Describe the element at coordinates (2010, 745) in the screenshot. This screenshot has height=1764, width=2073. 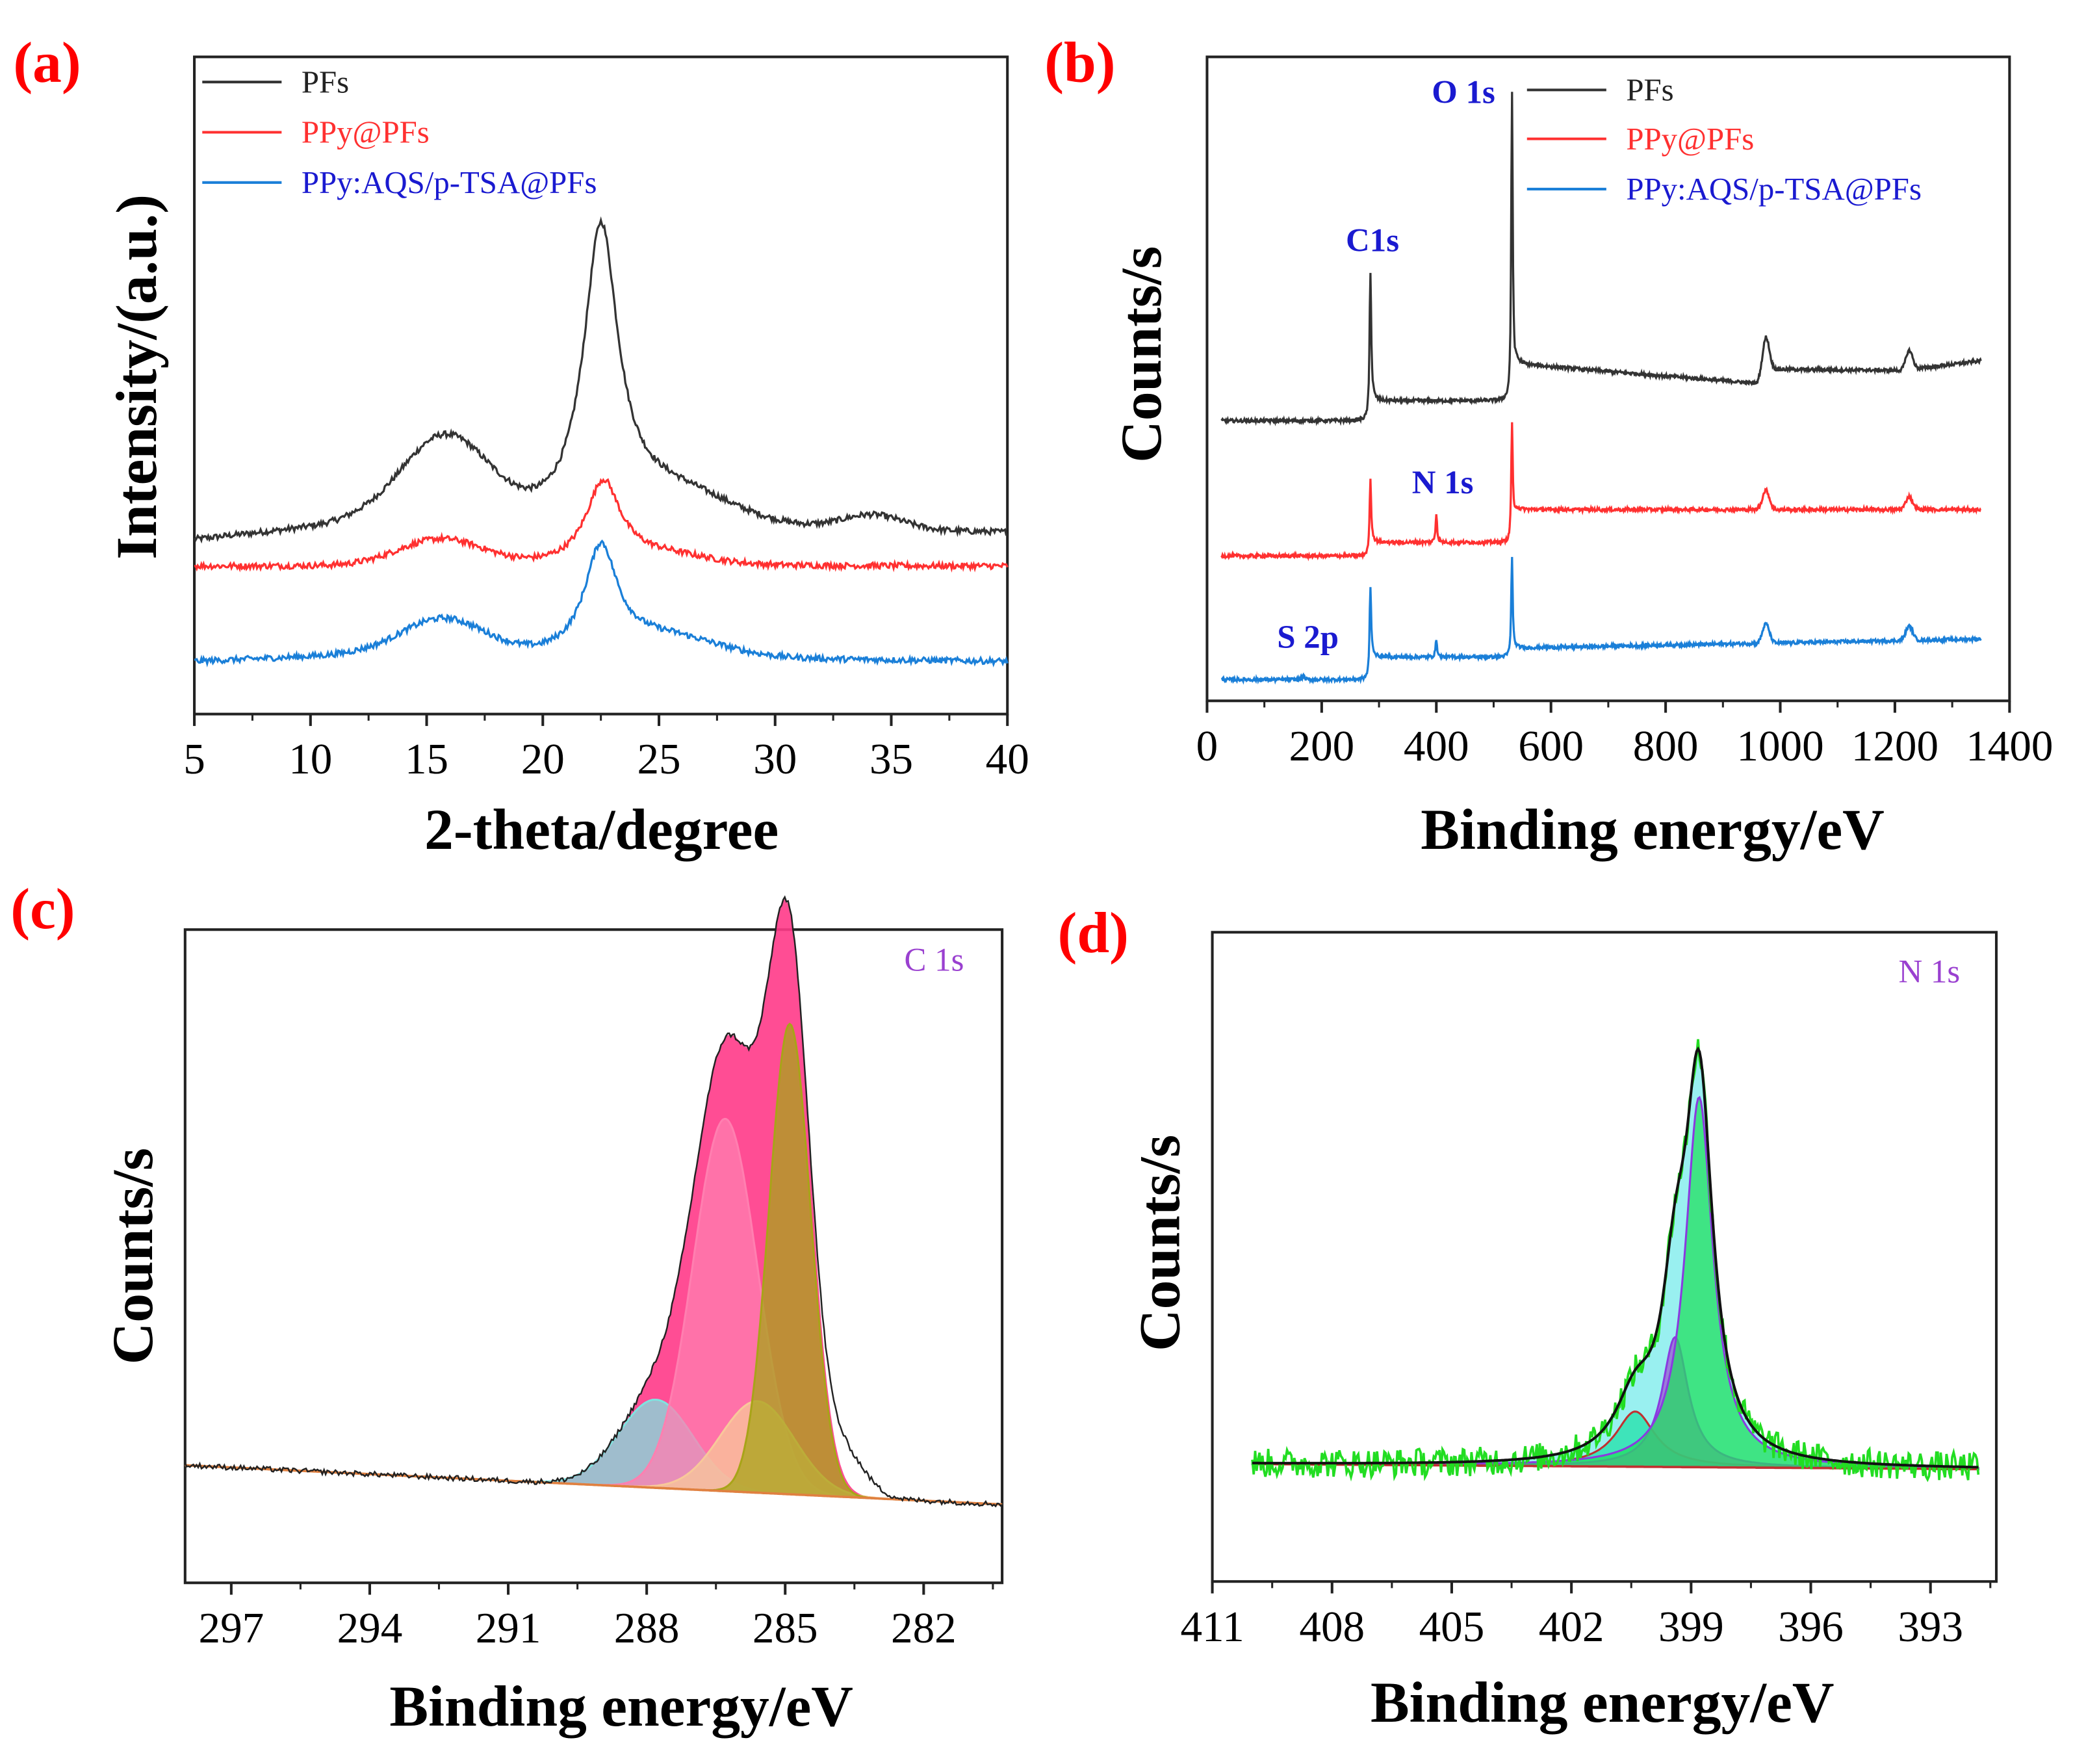
I see `x-tick-label: 1400` at that location.